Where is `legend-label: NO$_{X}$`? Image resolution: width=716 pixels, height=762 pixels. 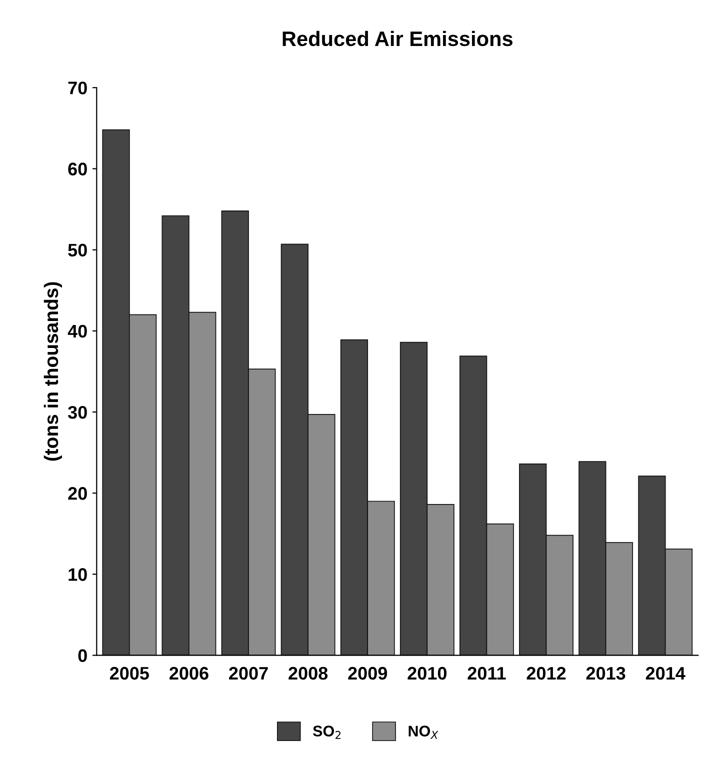 legend-label: NO$_{X}$ is located at coordinates (423, 732).